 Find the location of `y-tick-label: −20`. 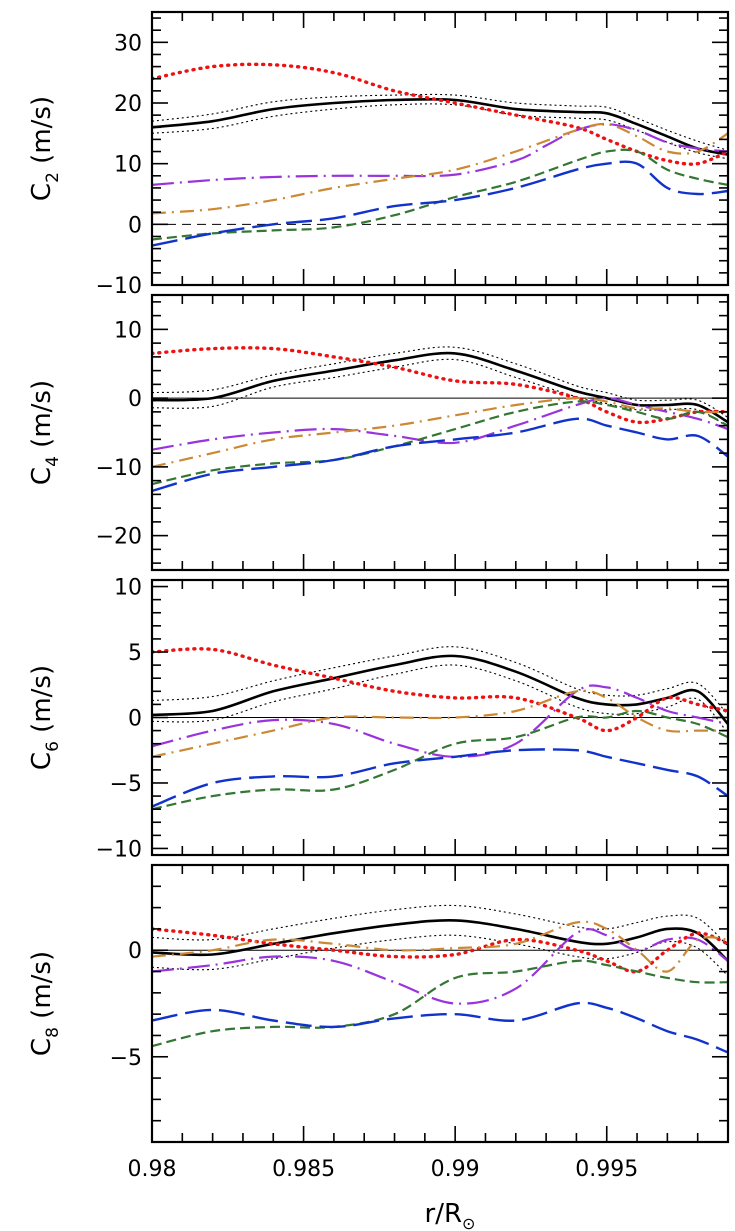

y-tick-label: −20 is located at coordinates (119, 537).